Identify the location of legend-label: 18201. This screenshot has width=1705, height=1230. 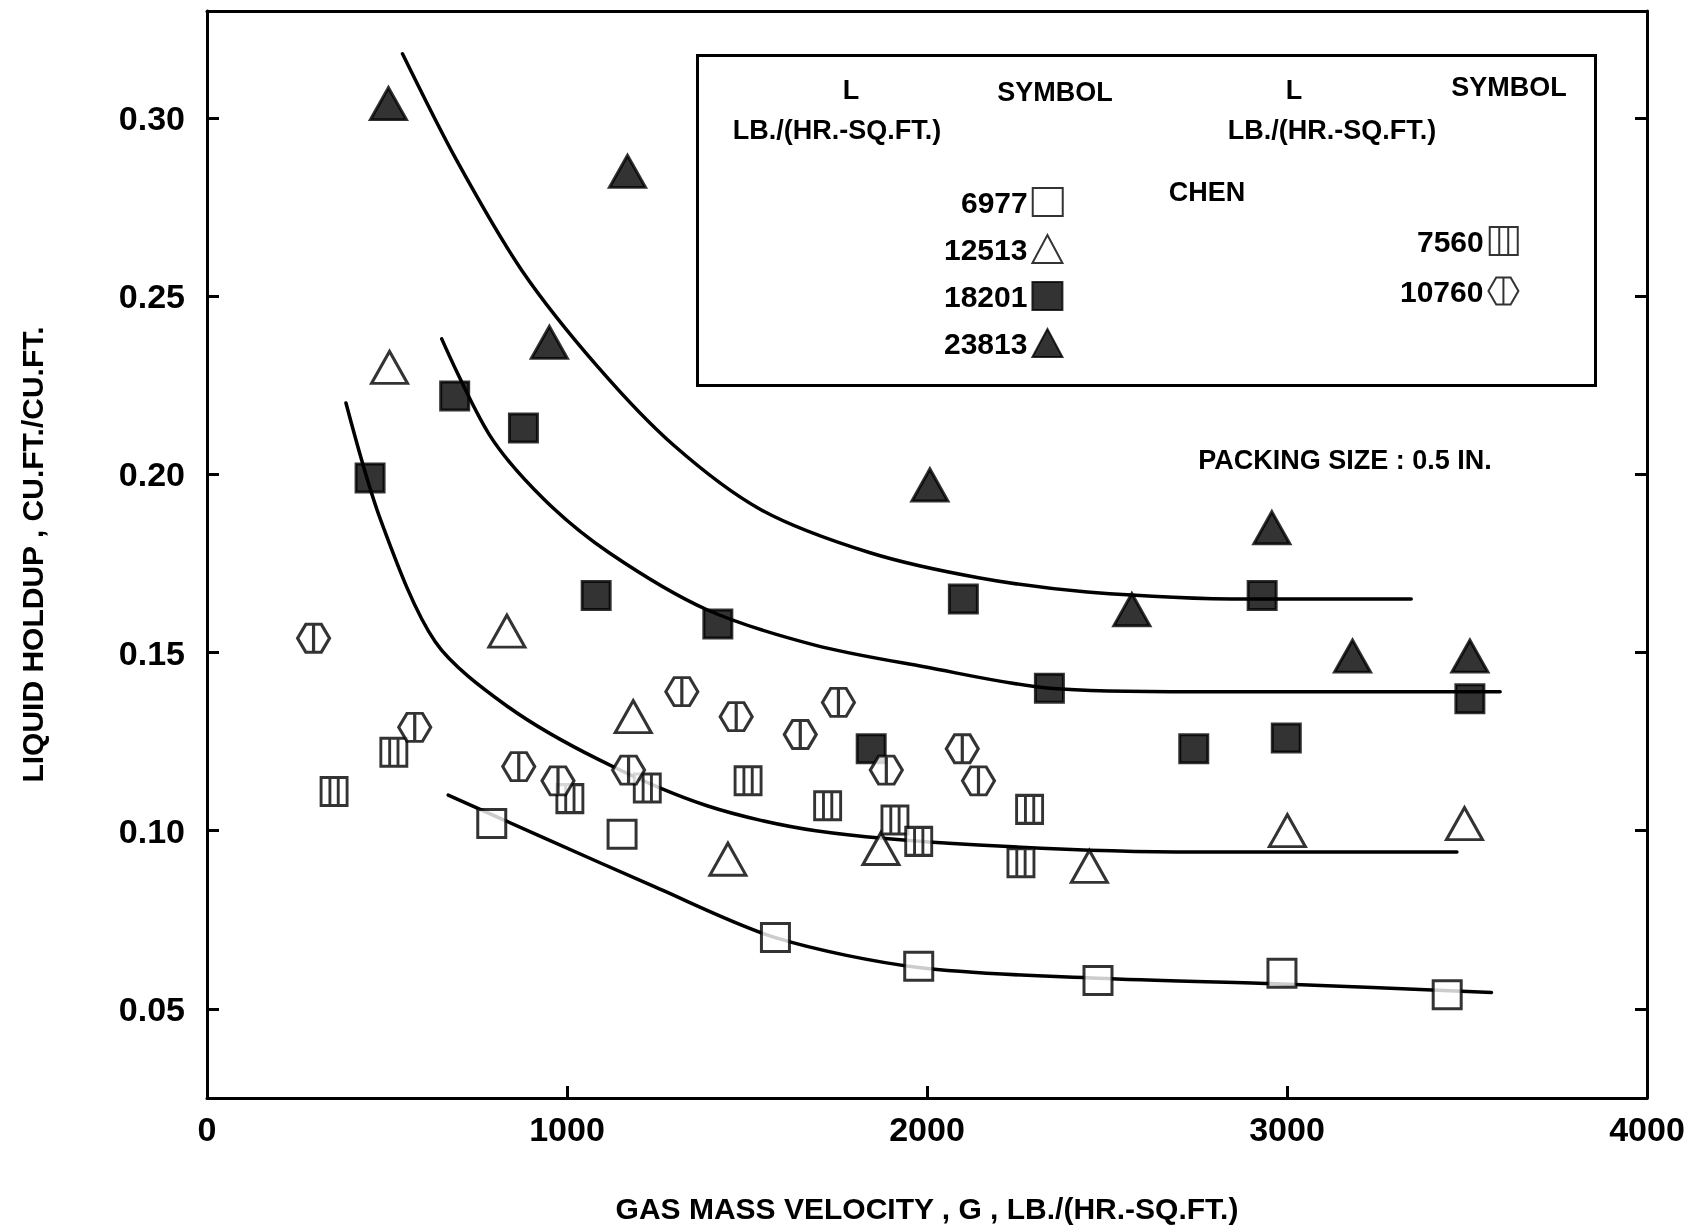
(985, 296).